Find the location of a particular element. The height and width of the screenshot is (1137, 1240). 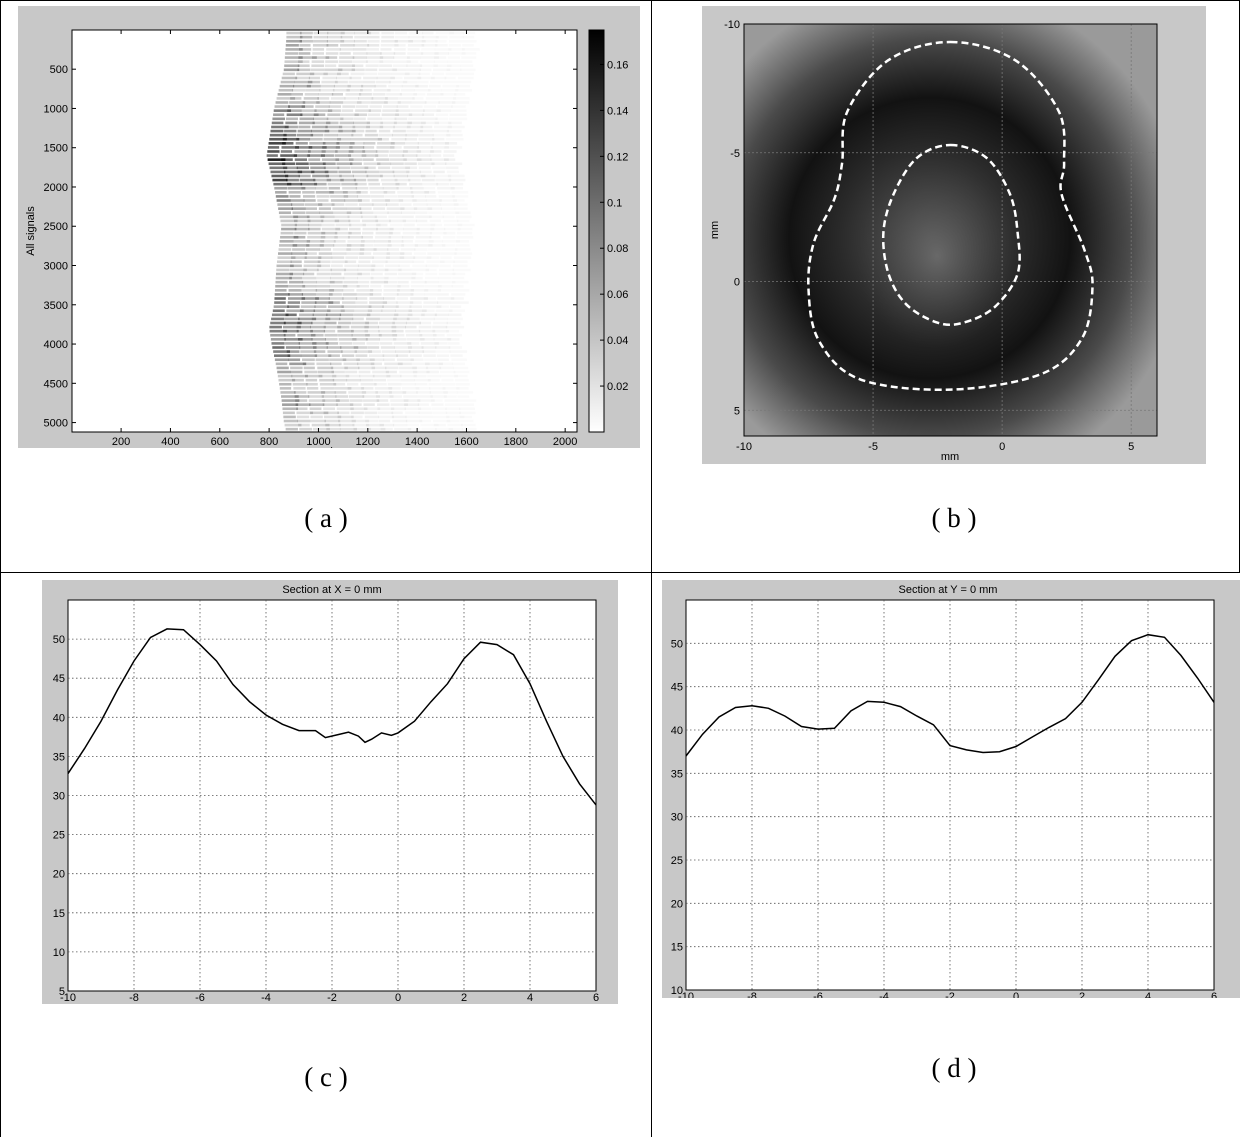

panel-a-y-tick-label: 2500 is located at coordinates (56, 227).